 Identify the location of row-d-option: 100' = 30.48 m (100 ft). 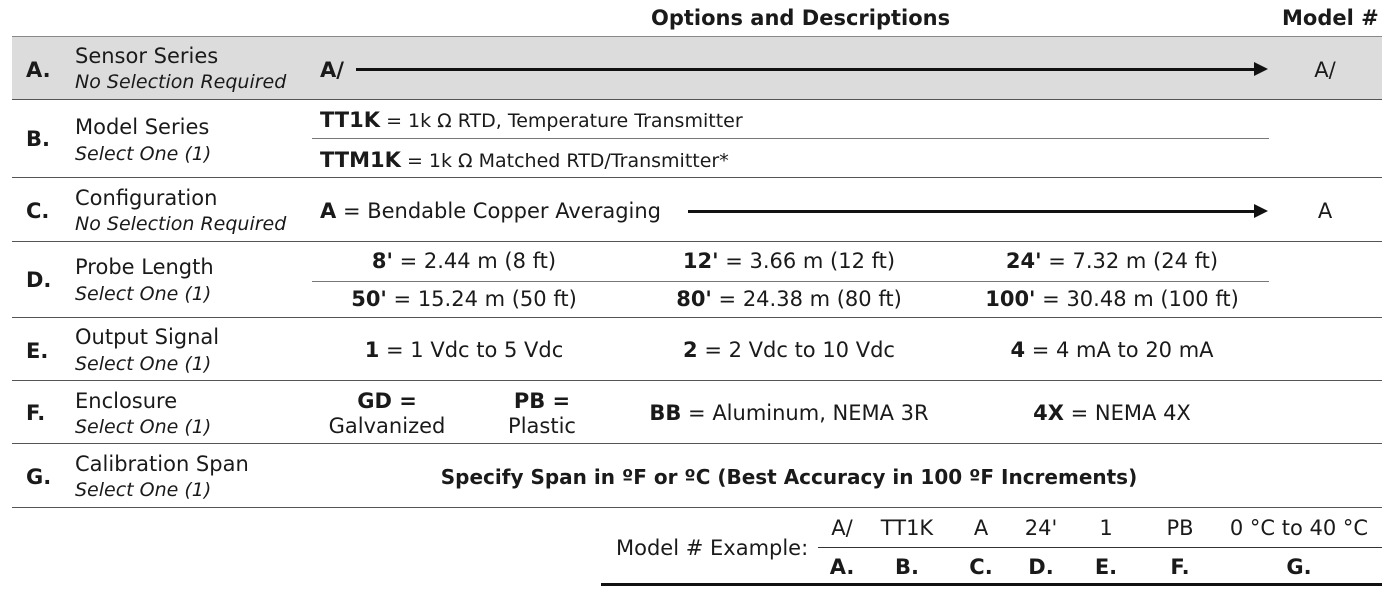
(1112, 299).